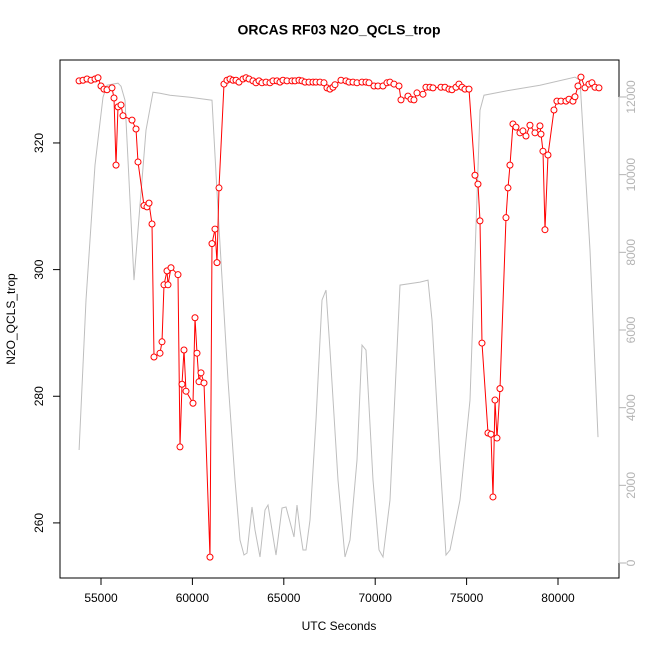  What do you see at coordinates (631, 485) in the screenshot?
I see `y2-tick-label: 2000` at bounding box center [631, 485].